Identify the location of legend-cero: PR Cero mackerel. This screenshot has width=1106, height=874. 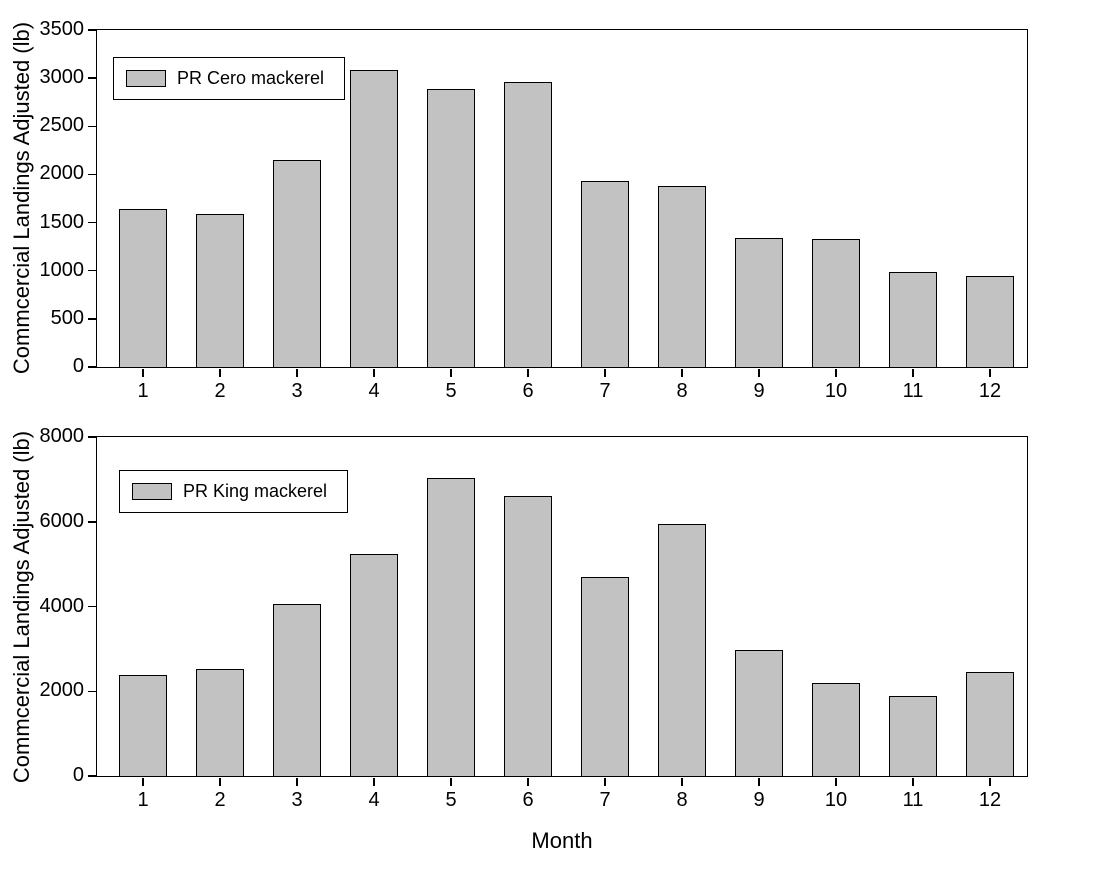
(229, 78).